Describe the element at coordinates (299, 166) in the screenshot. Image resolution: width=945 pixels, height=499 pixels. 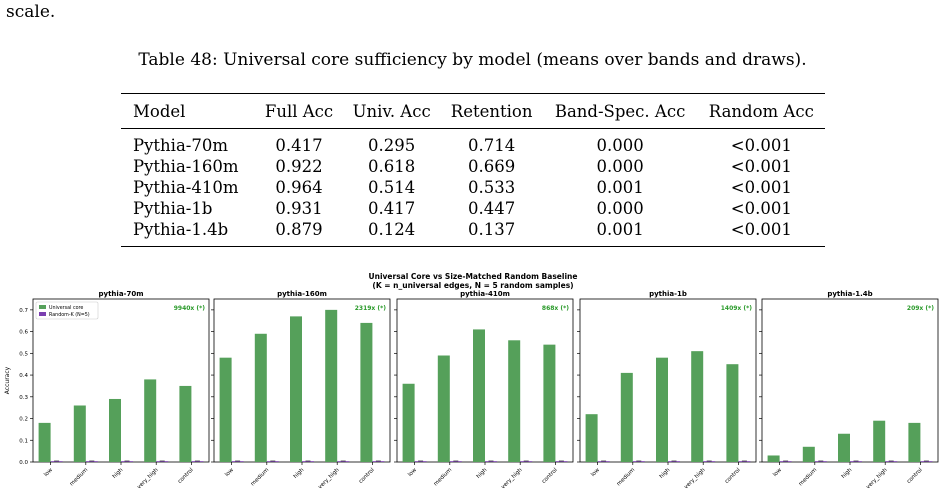
I see `cell-full-acc: 0.922` at that location.